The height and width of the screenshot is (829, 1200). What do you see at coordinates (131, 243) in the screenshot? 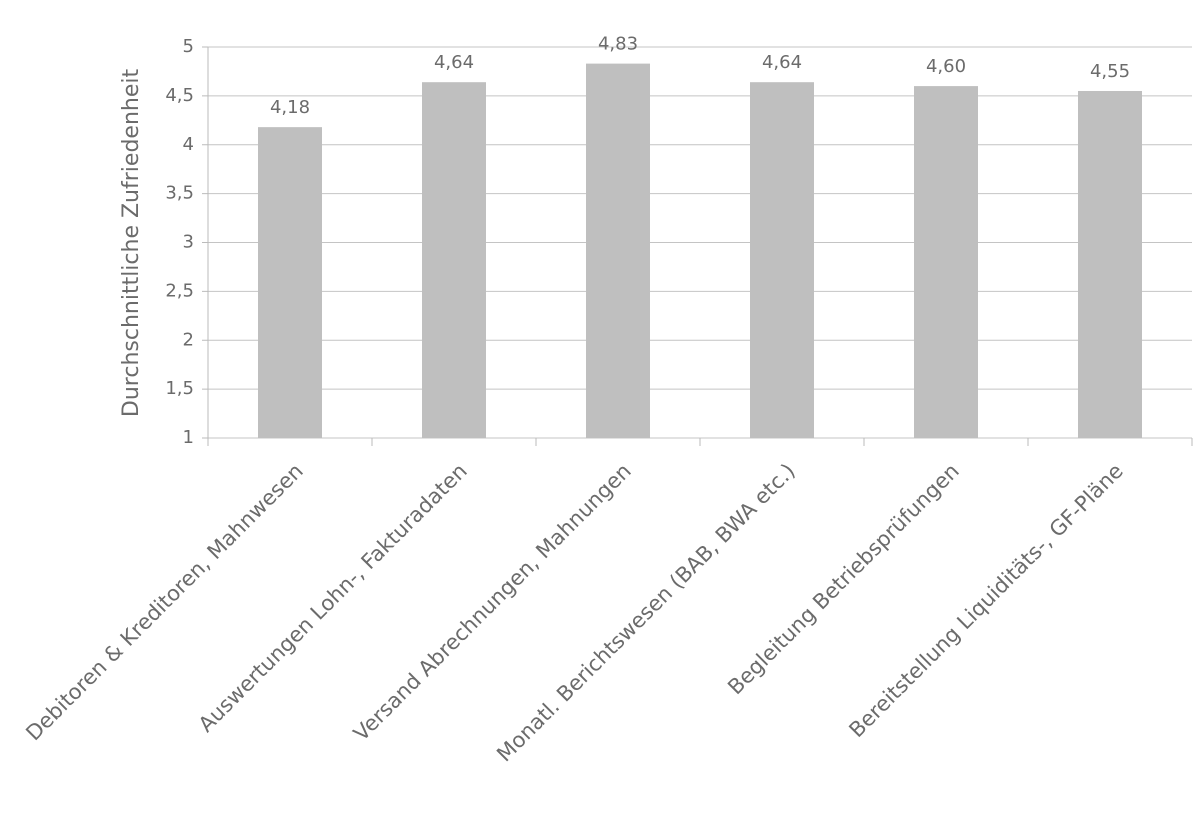
I see `y-axis-title: Durchschnittliche Zufriedenheit` at bounding box center [131, 243].